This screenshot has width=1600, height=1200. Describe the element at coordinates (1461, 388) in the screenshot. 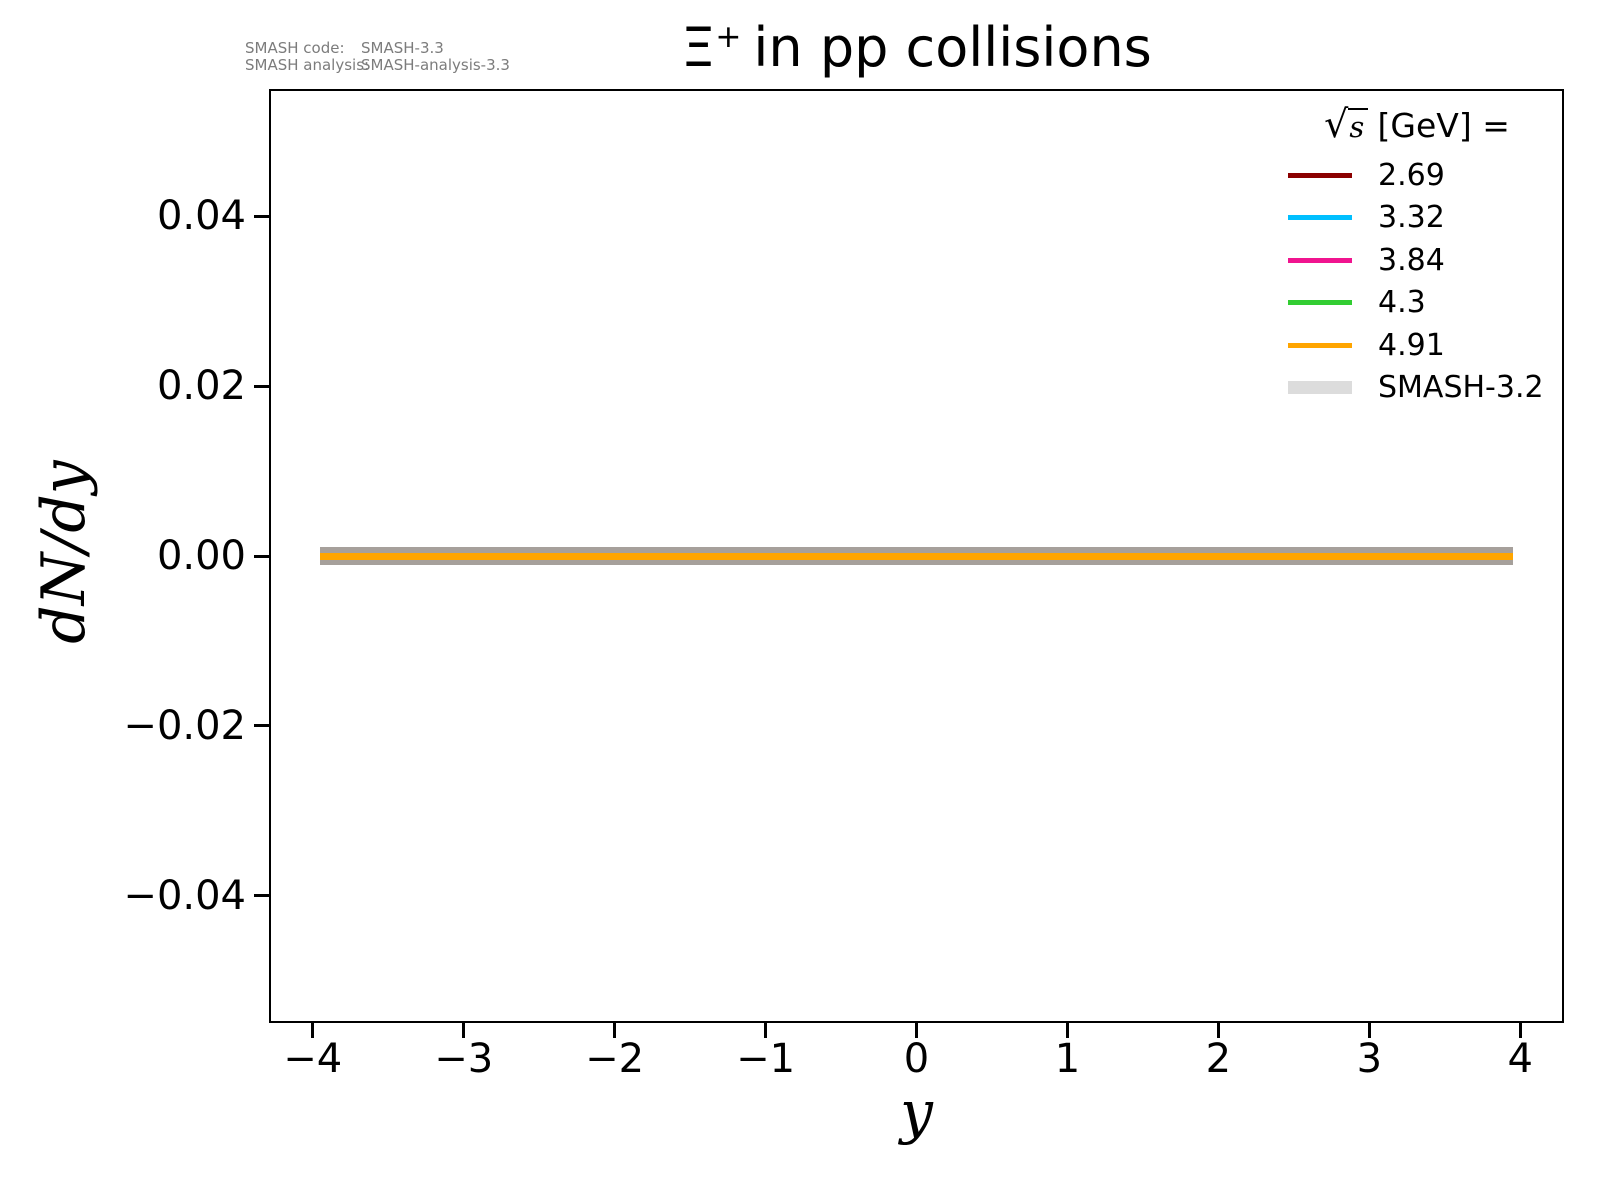

I see `legend-label: SMASH-3.2` at that location.